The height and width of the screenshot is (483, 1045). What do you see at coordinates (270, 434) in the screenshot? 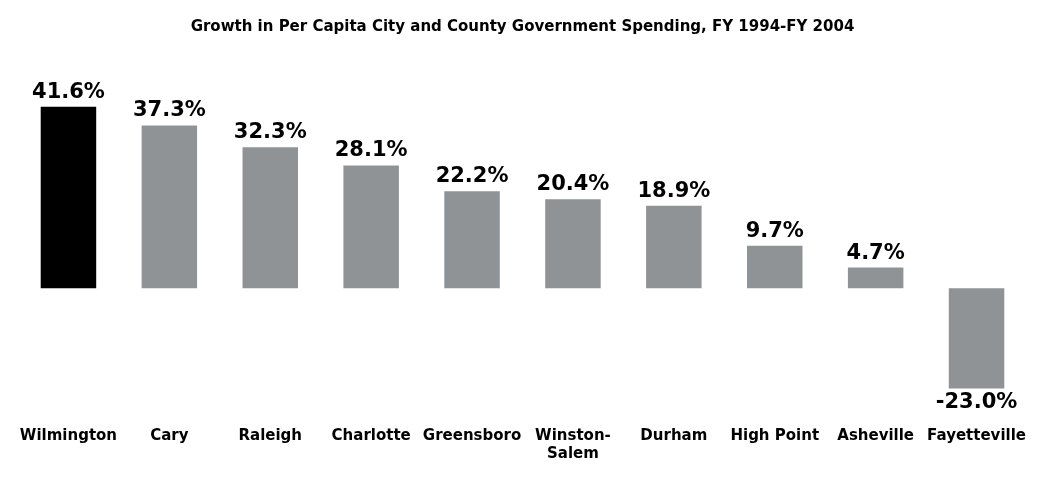
I see `x-tick-label: Raleigh` at bounding box center [270, 434].